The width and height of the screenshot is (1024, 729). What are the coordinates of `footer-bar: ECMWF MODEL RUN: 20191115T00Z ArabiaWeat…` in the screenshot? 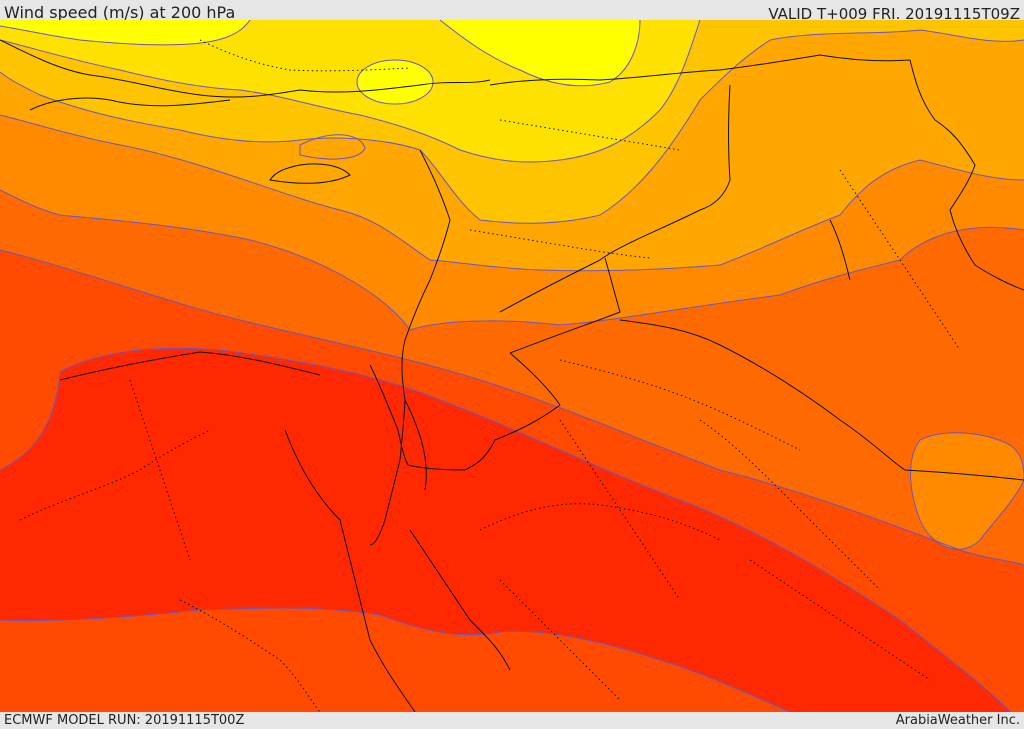 It's located at (512, 720).